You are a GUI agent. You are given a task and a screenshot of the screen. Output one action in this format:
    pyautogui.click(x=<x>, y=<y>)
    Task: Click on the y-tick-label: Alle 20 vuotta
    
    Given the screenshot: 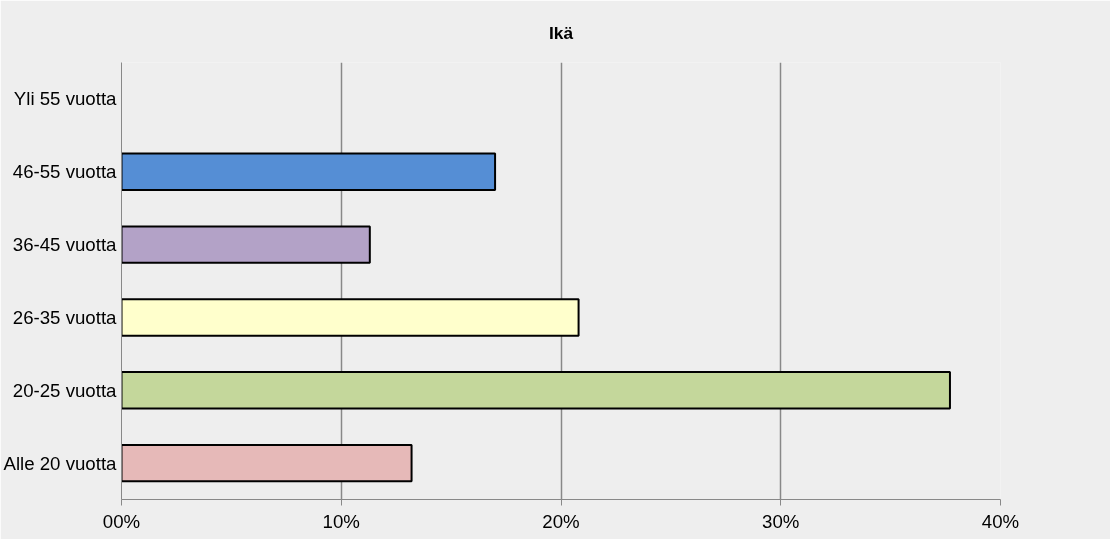 What is the action you would take?
    pyautogui.click(x=60, y=463)
    